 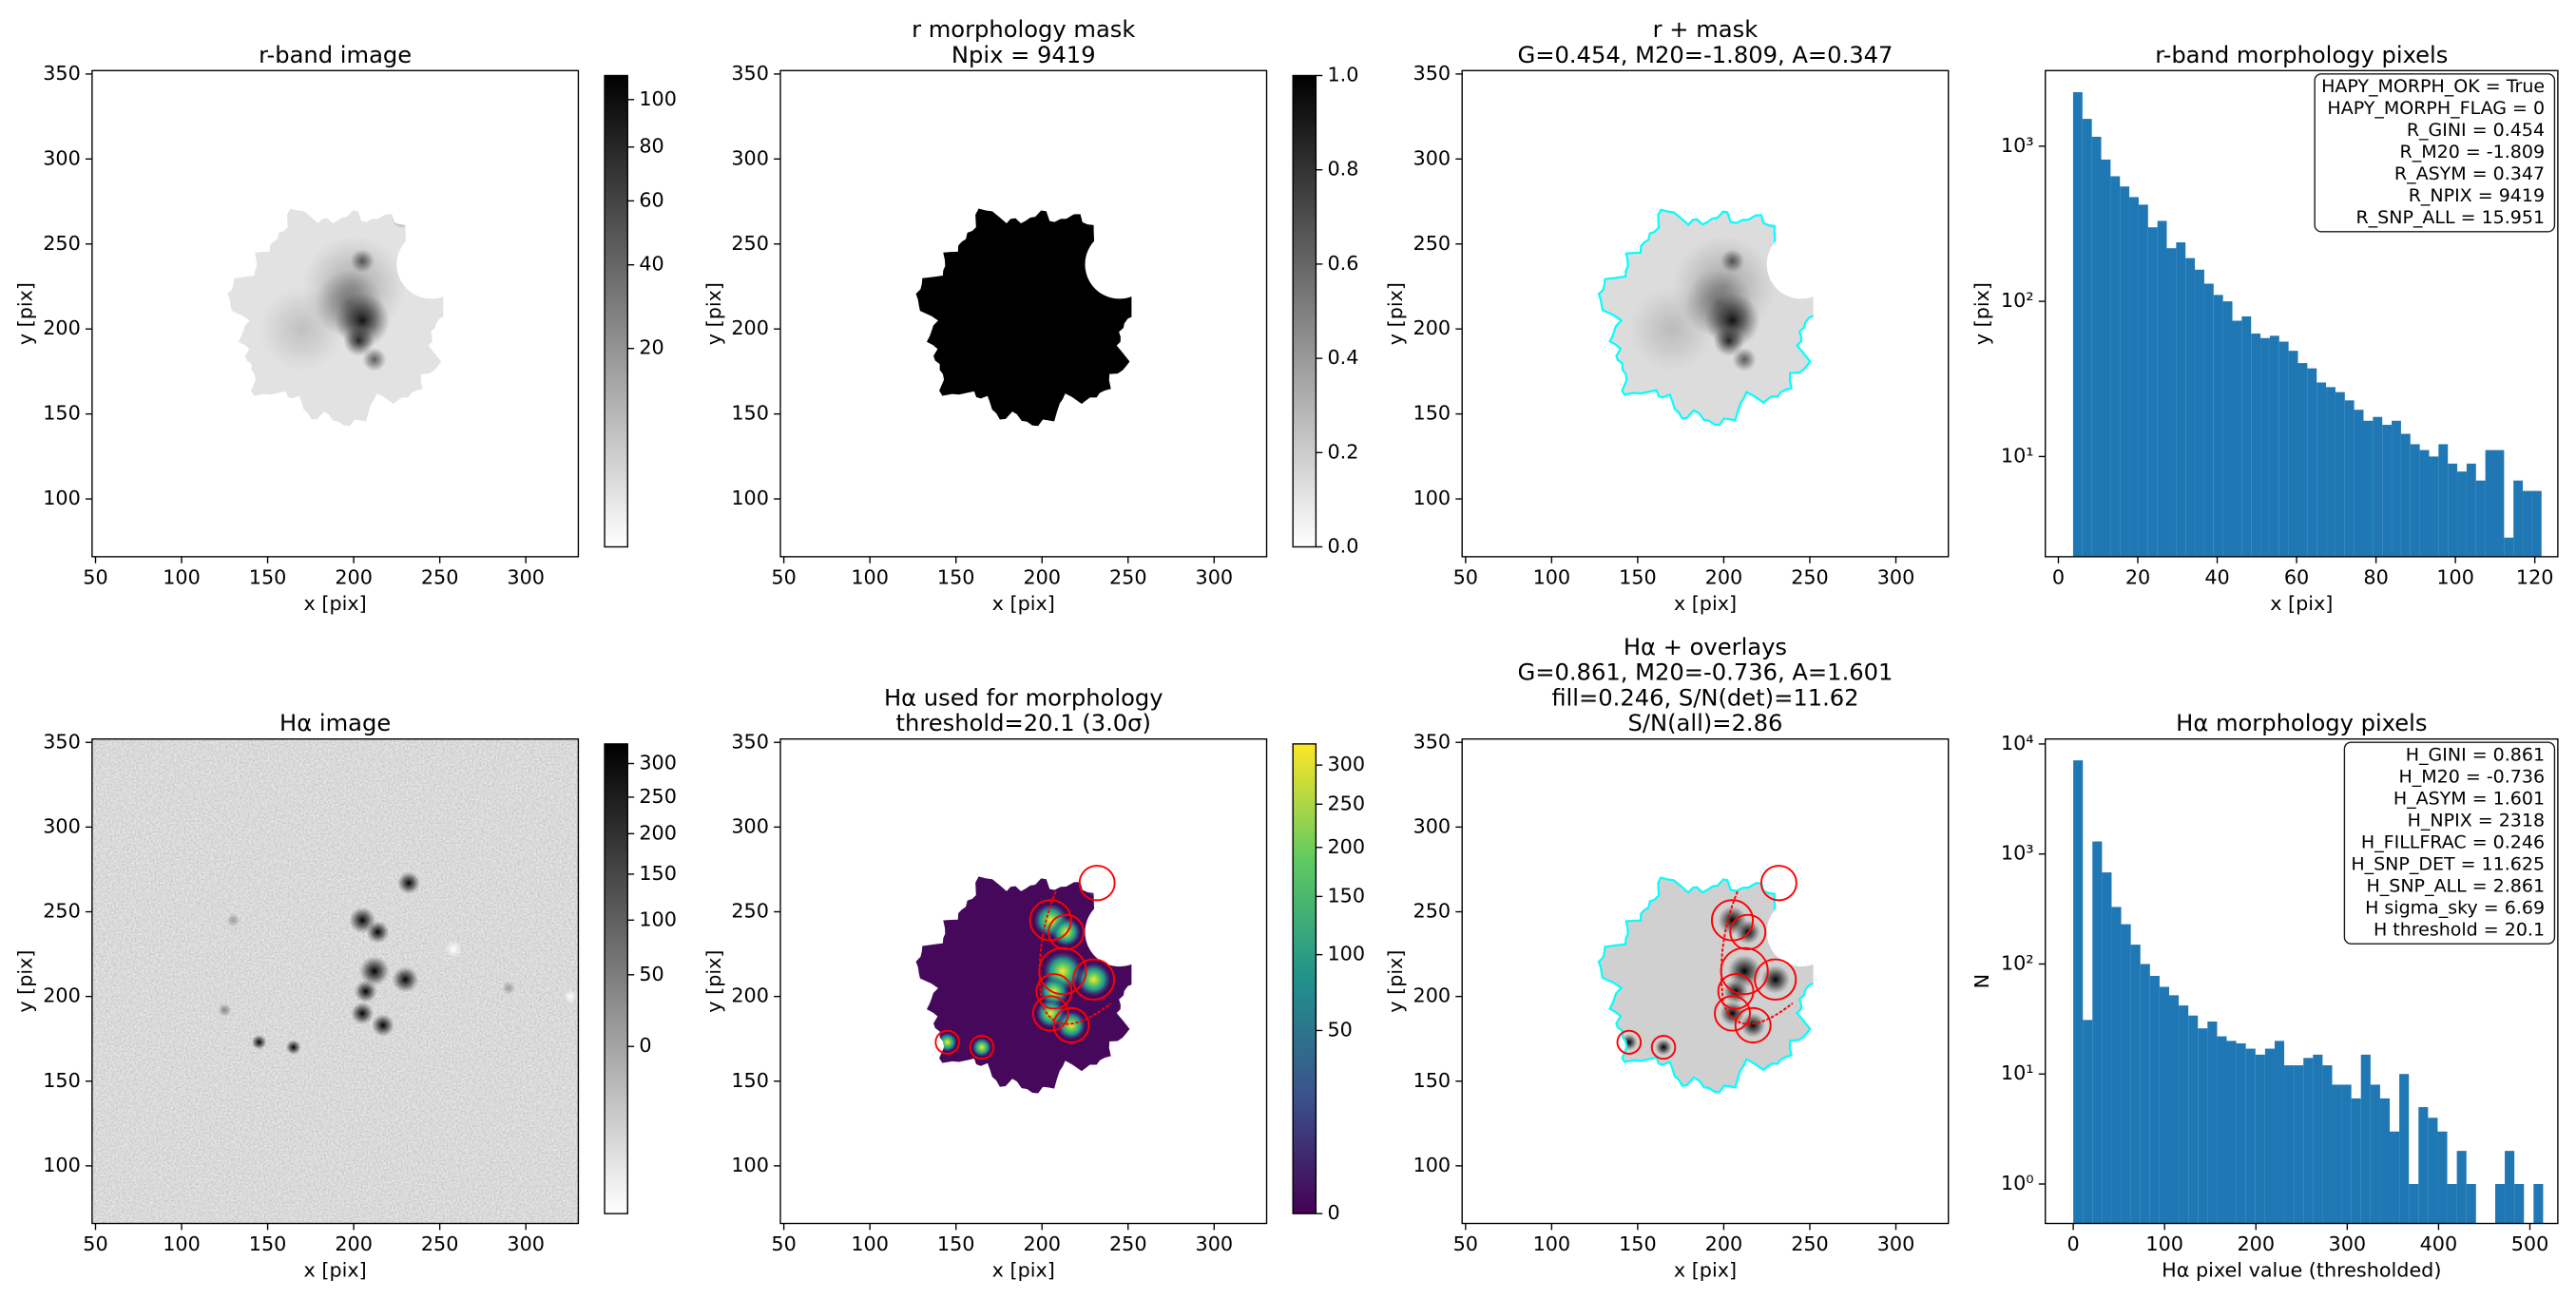 I want to click on axes-frame, so click(x=2302, y=981).